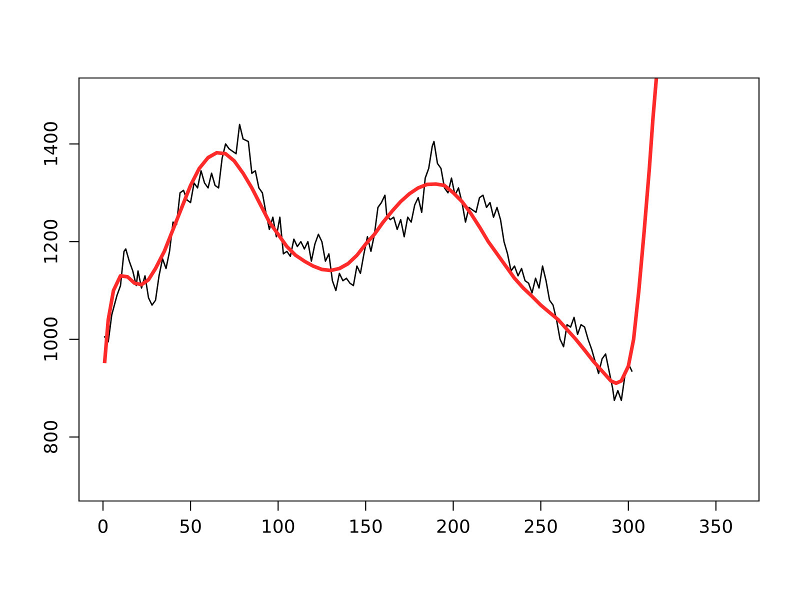  I want to click on x-tick-label: 200, so click(453, 526).